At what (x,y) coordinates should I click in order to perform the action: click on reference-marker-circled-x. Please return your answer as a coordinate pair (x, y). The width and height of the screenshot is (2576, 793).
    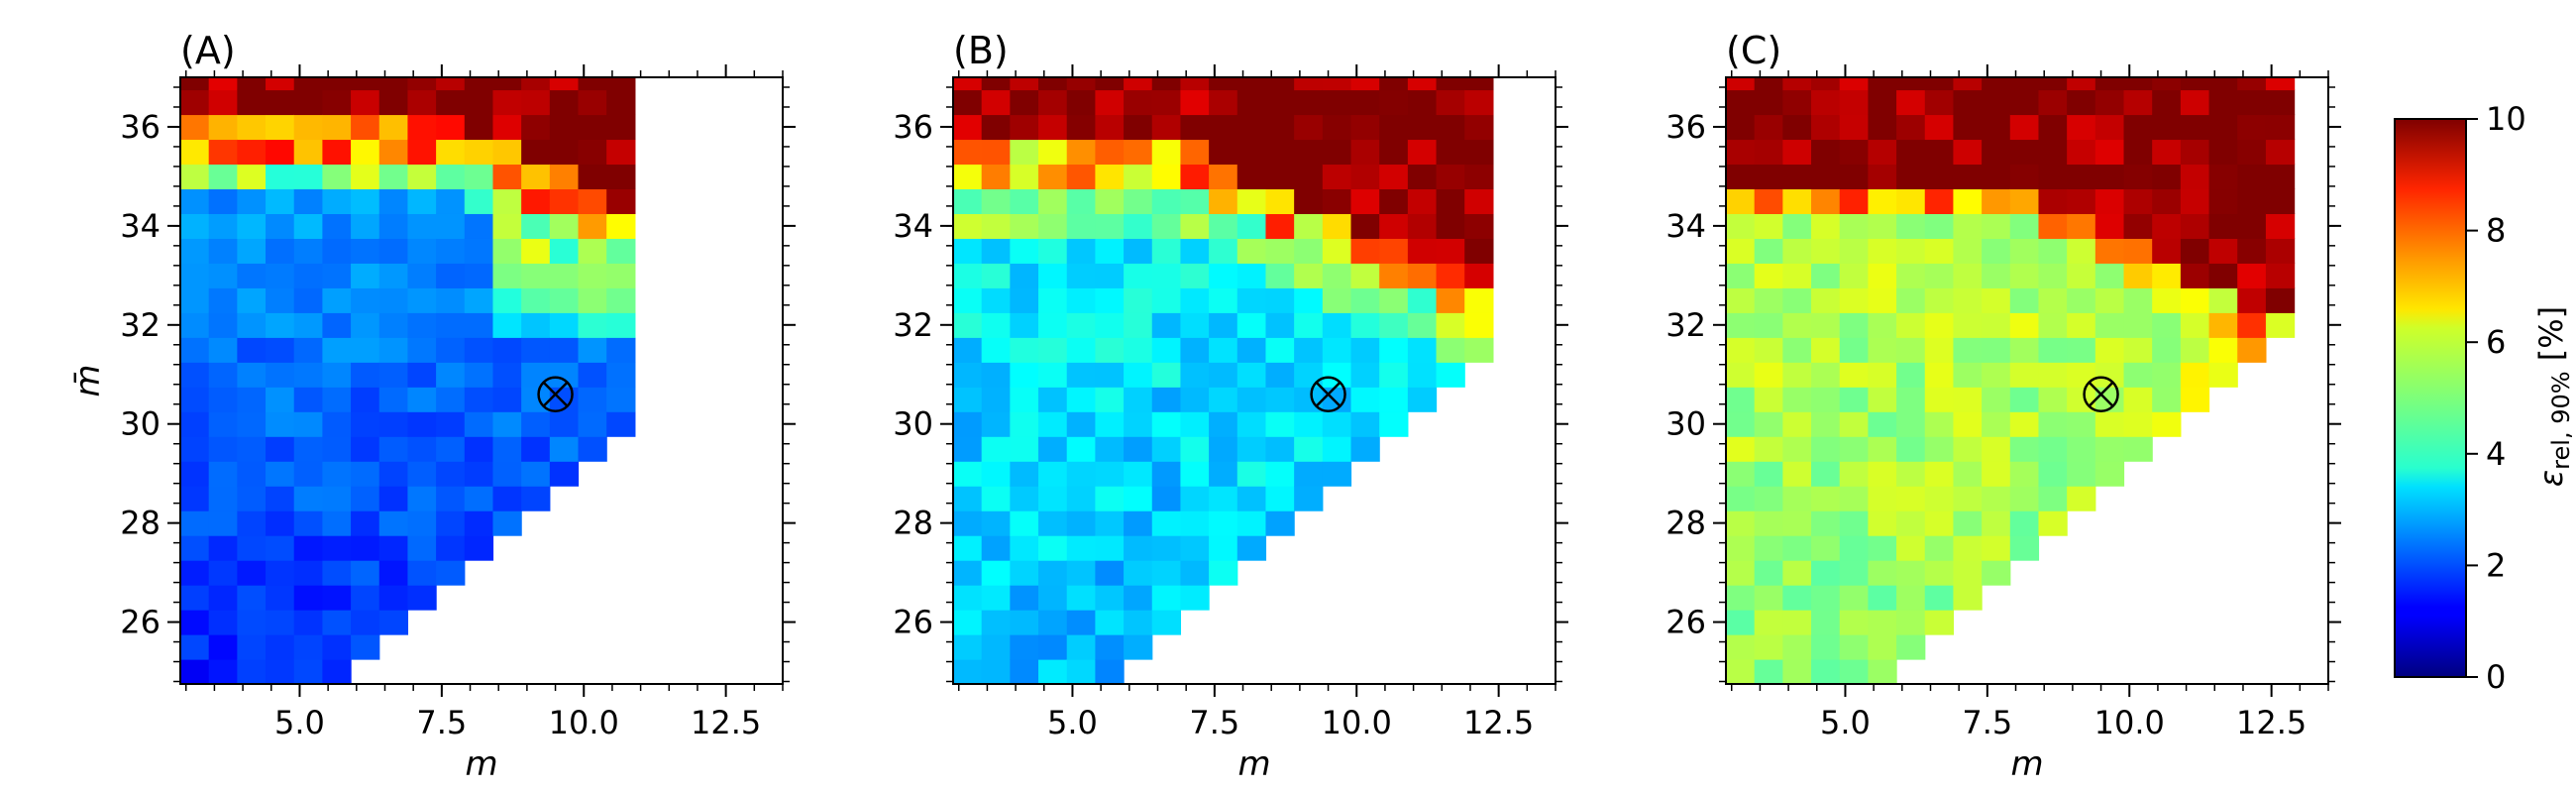
    Looking at the image, I should click on (1328, 394).